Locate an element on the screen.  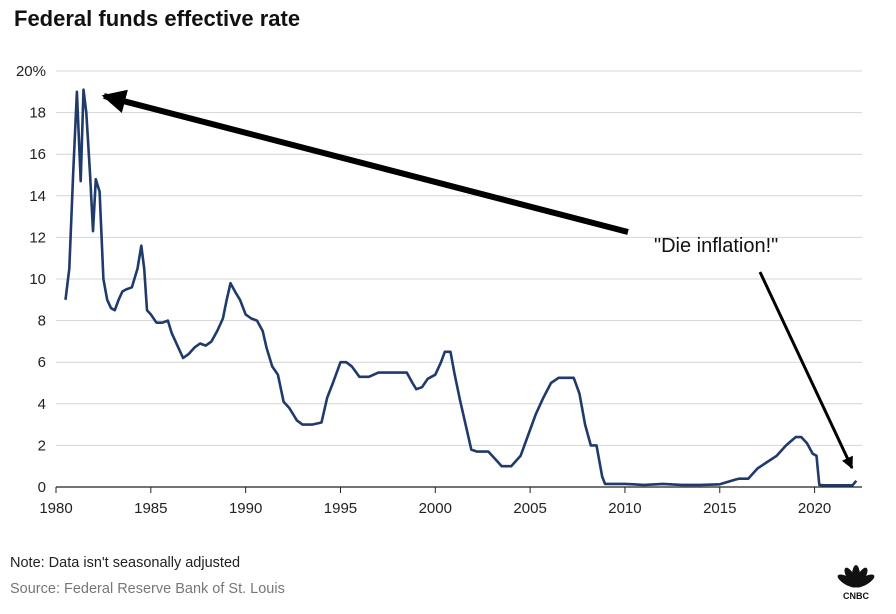
x-tick-label: 1985 is located at coordinates (150, 508).